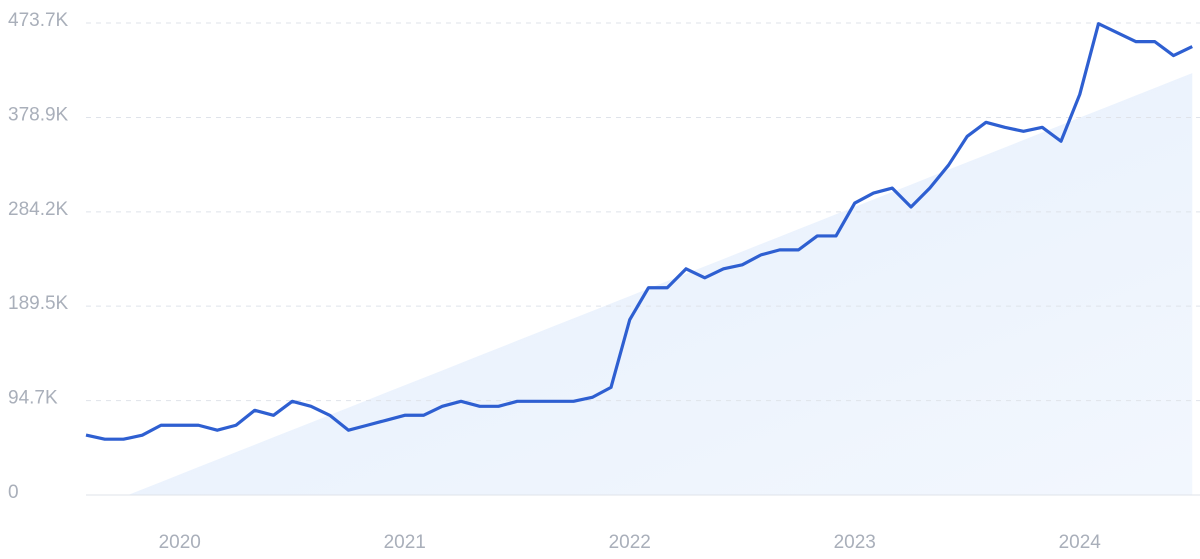  I want to click on y-tick-label: 0, so click(13, 492).